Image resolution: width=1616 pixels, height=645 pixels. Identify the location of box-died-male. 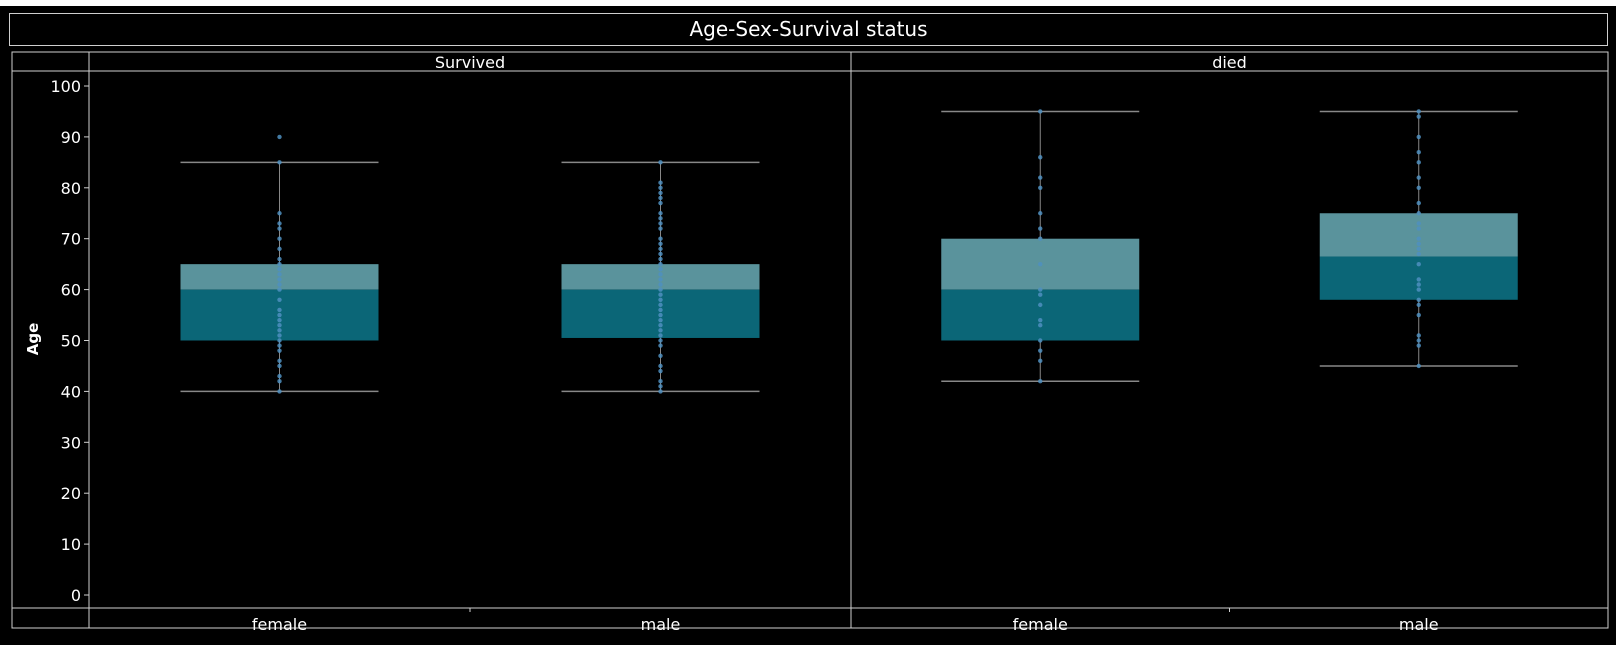
(1418, 239).